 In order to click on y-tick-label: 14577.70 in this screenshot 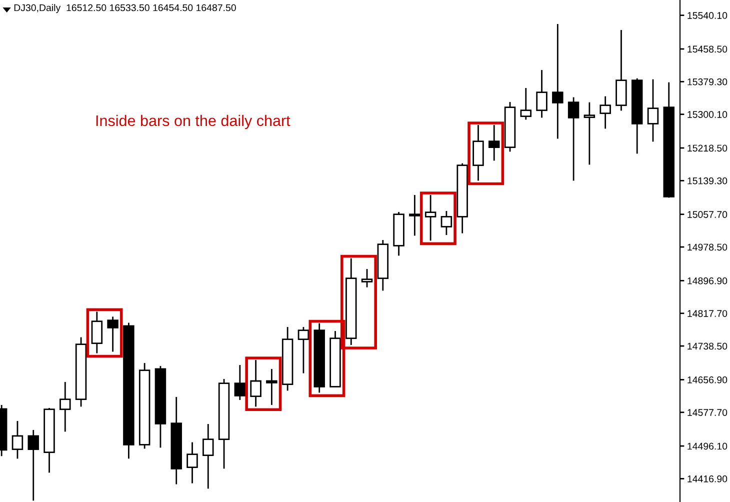, I will do `click(708, 412)`.